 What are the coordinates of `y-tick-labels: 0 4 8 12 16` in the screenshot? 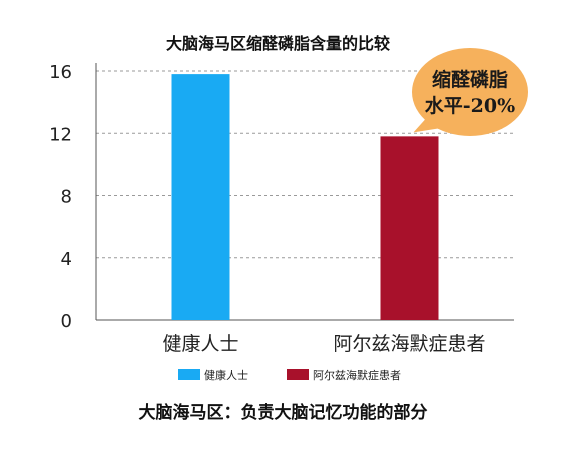 It's located at (60, 197).